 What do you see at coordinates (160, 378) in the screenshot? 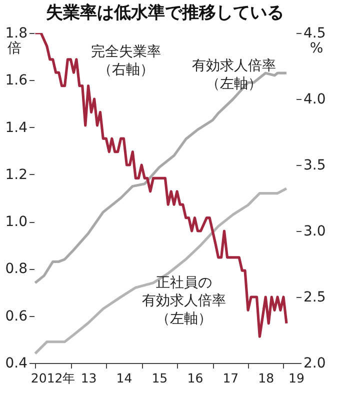
I see `x-tick-label: 15` at bounding box center [160, 378].